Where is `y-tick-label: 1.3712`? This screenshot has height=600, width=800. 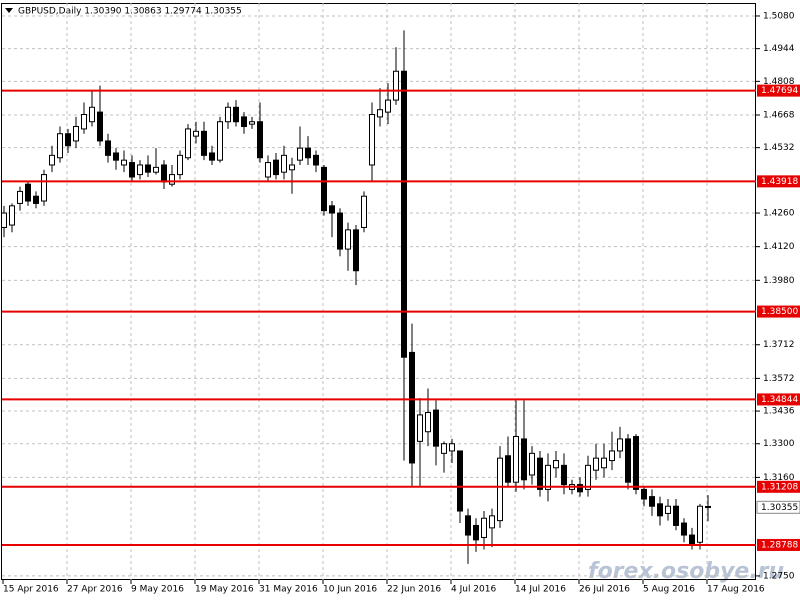 y-tick-label: 1.3712 is located at coordinates (779, 345).